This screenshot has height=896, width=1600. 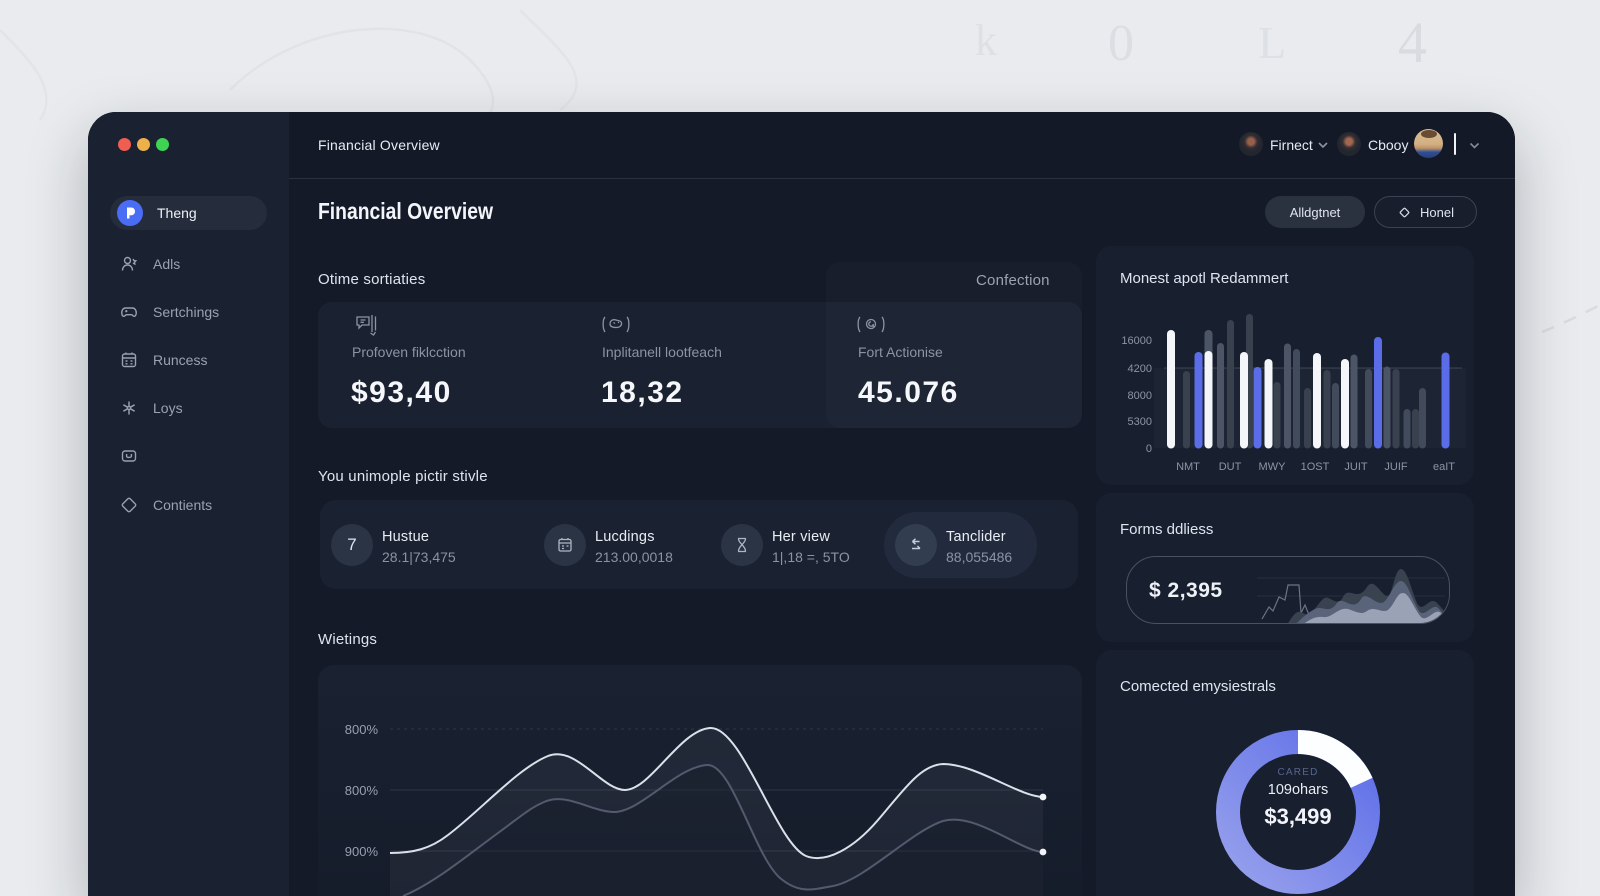 What do you see at coordinates (1230, 467) in the screenshot?
I see `svg-text: DUT` at bounding box center [1230, 467].